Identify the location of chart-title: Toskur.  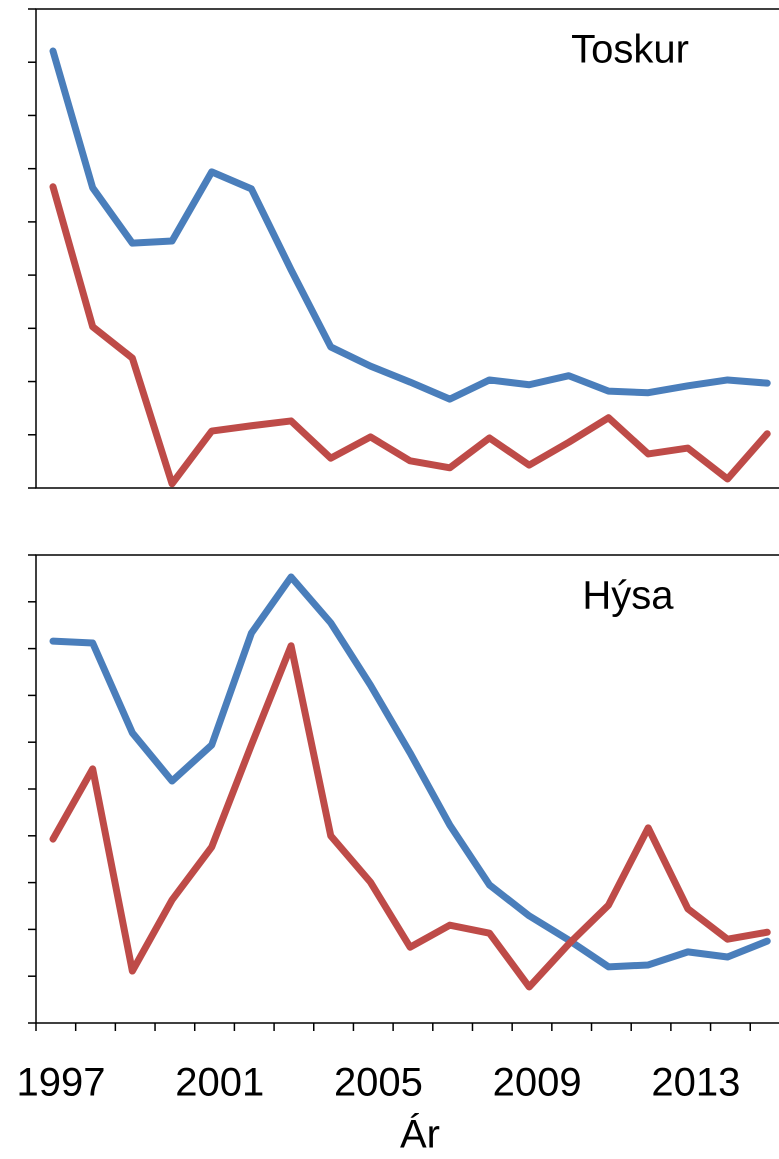
(630, 50).